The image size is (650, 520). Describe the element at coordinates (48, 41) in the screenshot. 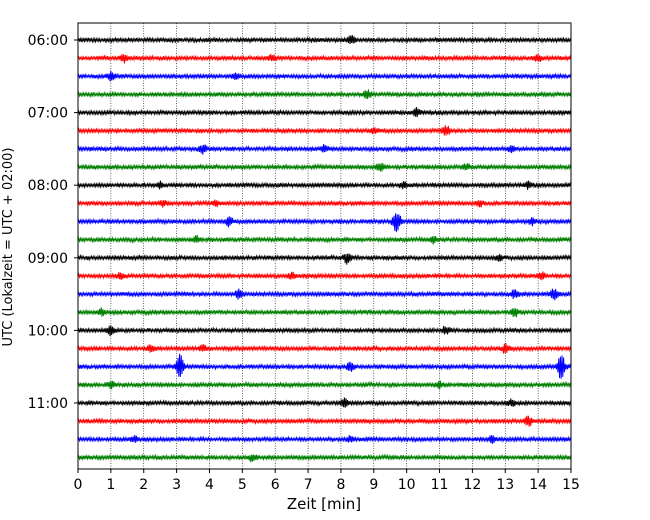

I see `y-tick-label: 06:00` at that location.